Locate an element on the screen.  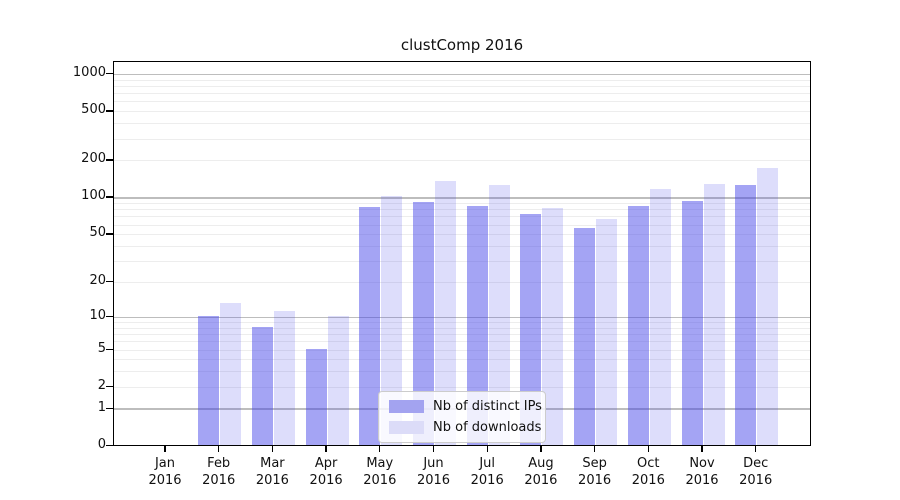
legend-label-downloads: Nb of downloads is located at coordinates (487, 427).